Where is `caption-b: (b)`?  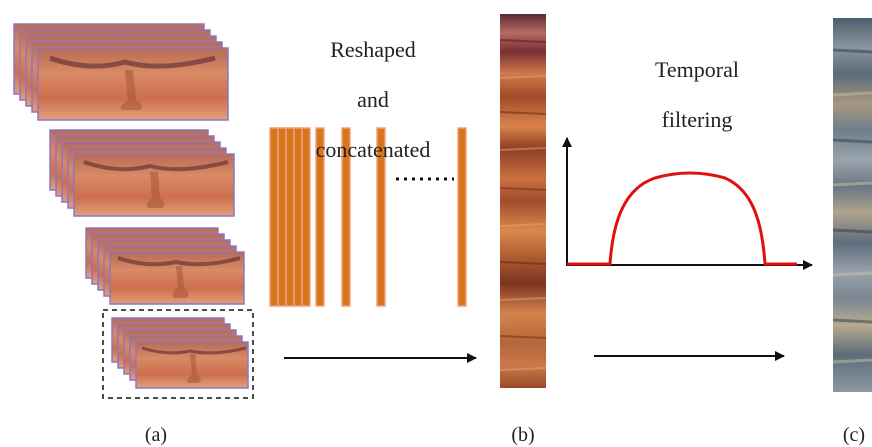 caption-b: (b) is located at coordinates (523, 435).